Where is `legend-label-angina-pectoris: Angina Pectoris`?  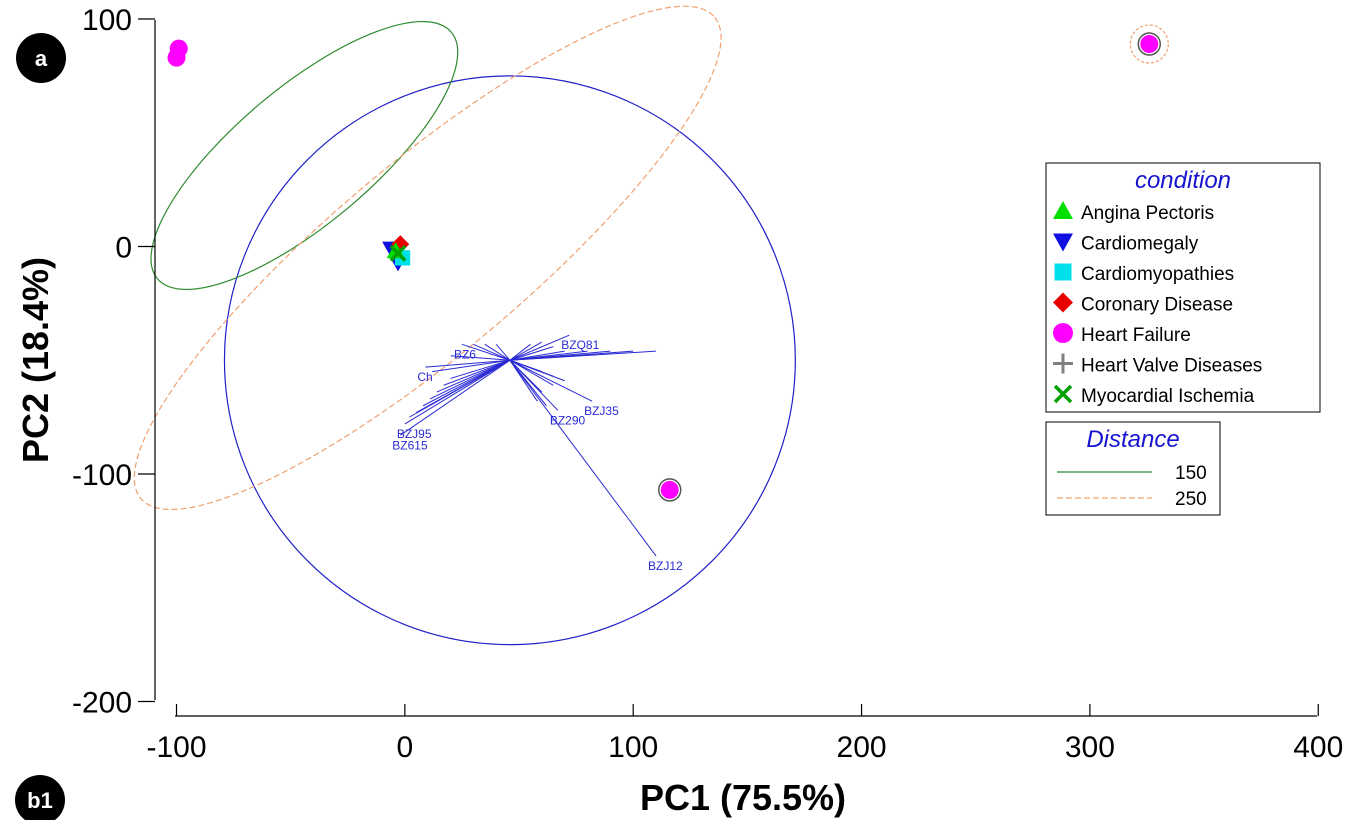 legend-label-angina-pectoris: Angina Pectoris is located at coordinates (1147, 213).